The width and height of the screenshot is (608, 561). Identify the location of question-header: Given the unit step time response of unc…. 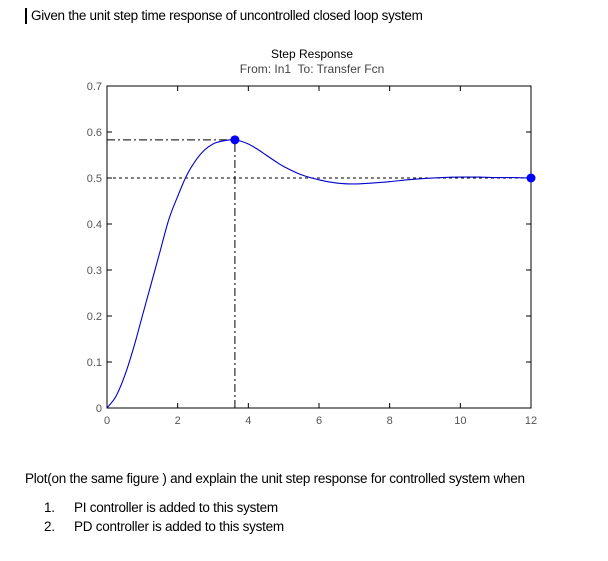
(227, 15).